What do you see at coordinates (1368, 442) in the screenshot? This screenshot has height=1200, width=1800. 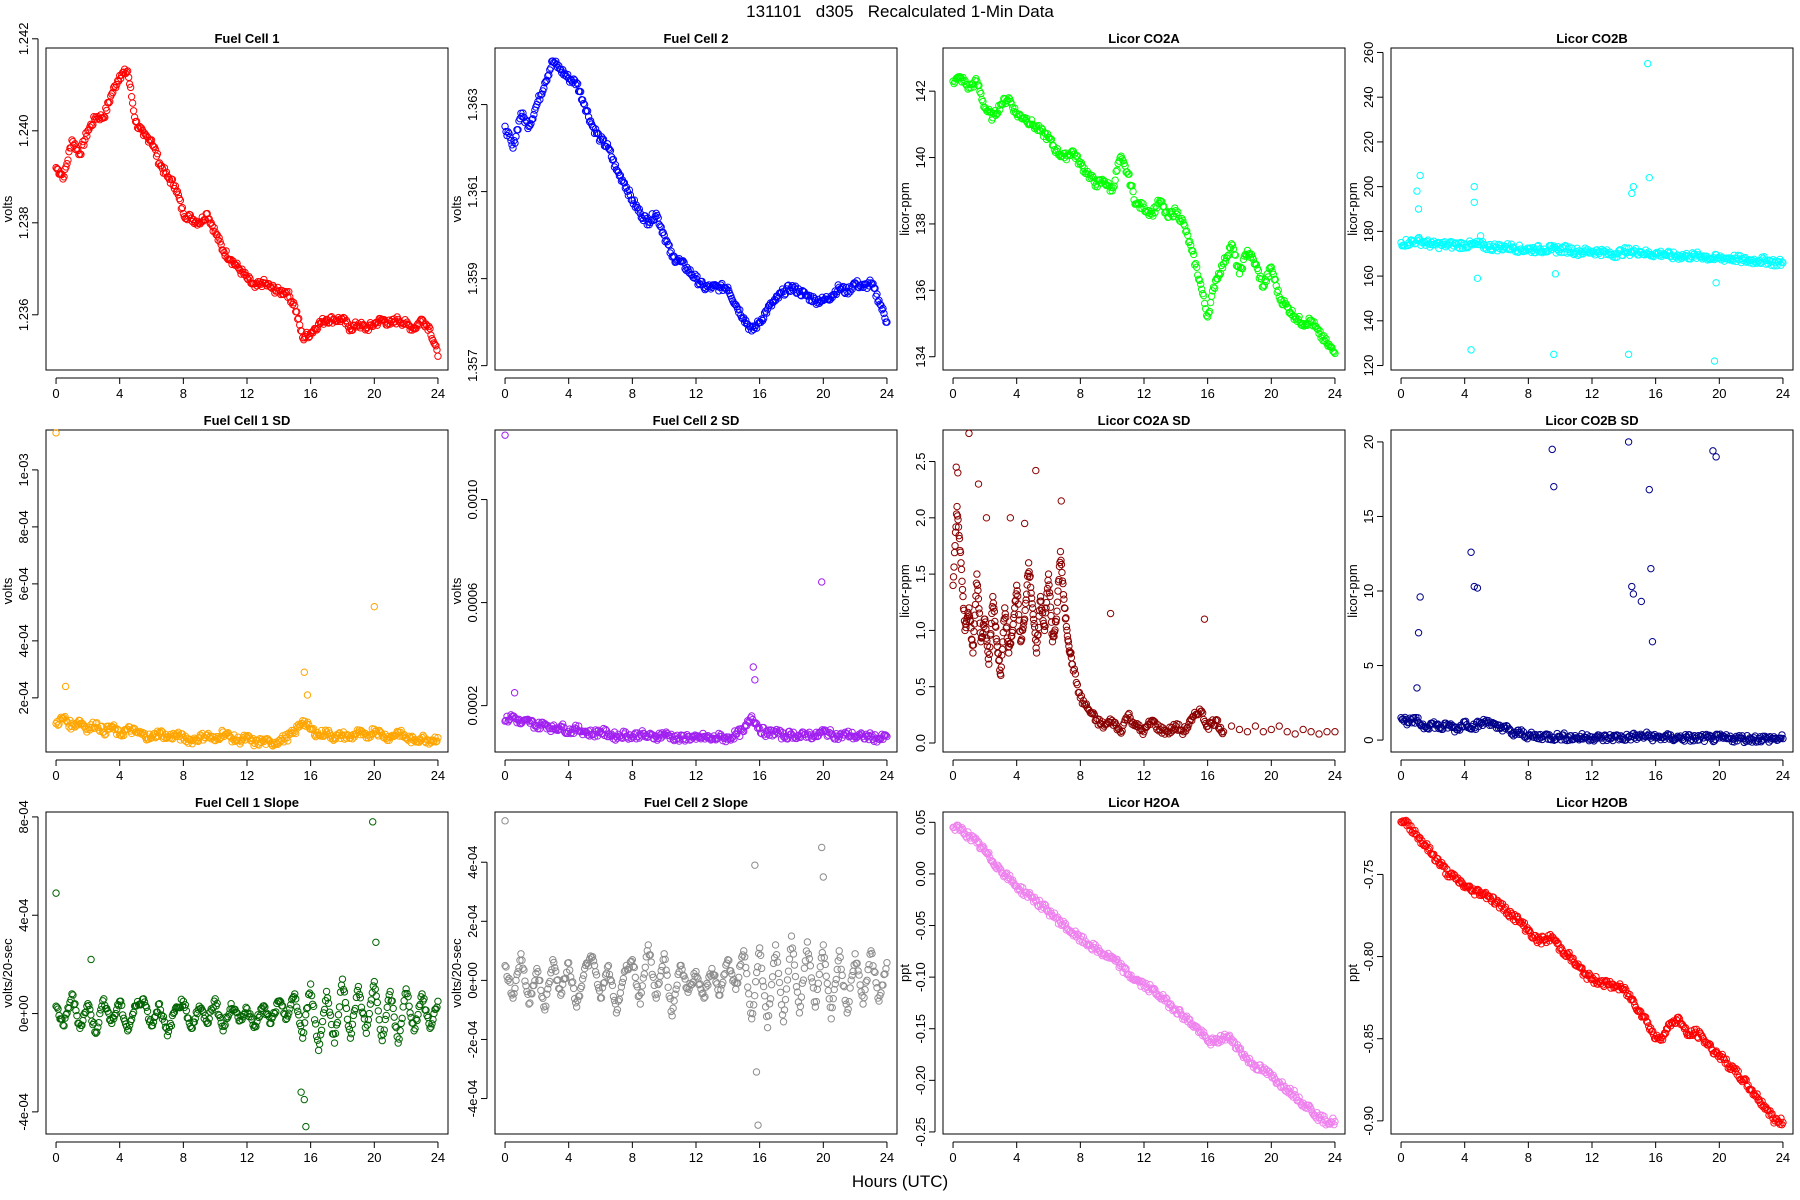 I see `y-tick-label: 20` at bounding box center [1368, 442].